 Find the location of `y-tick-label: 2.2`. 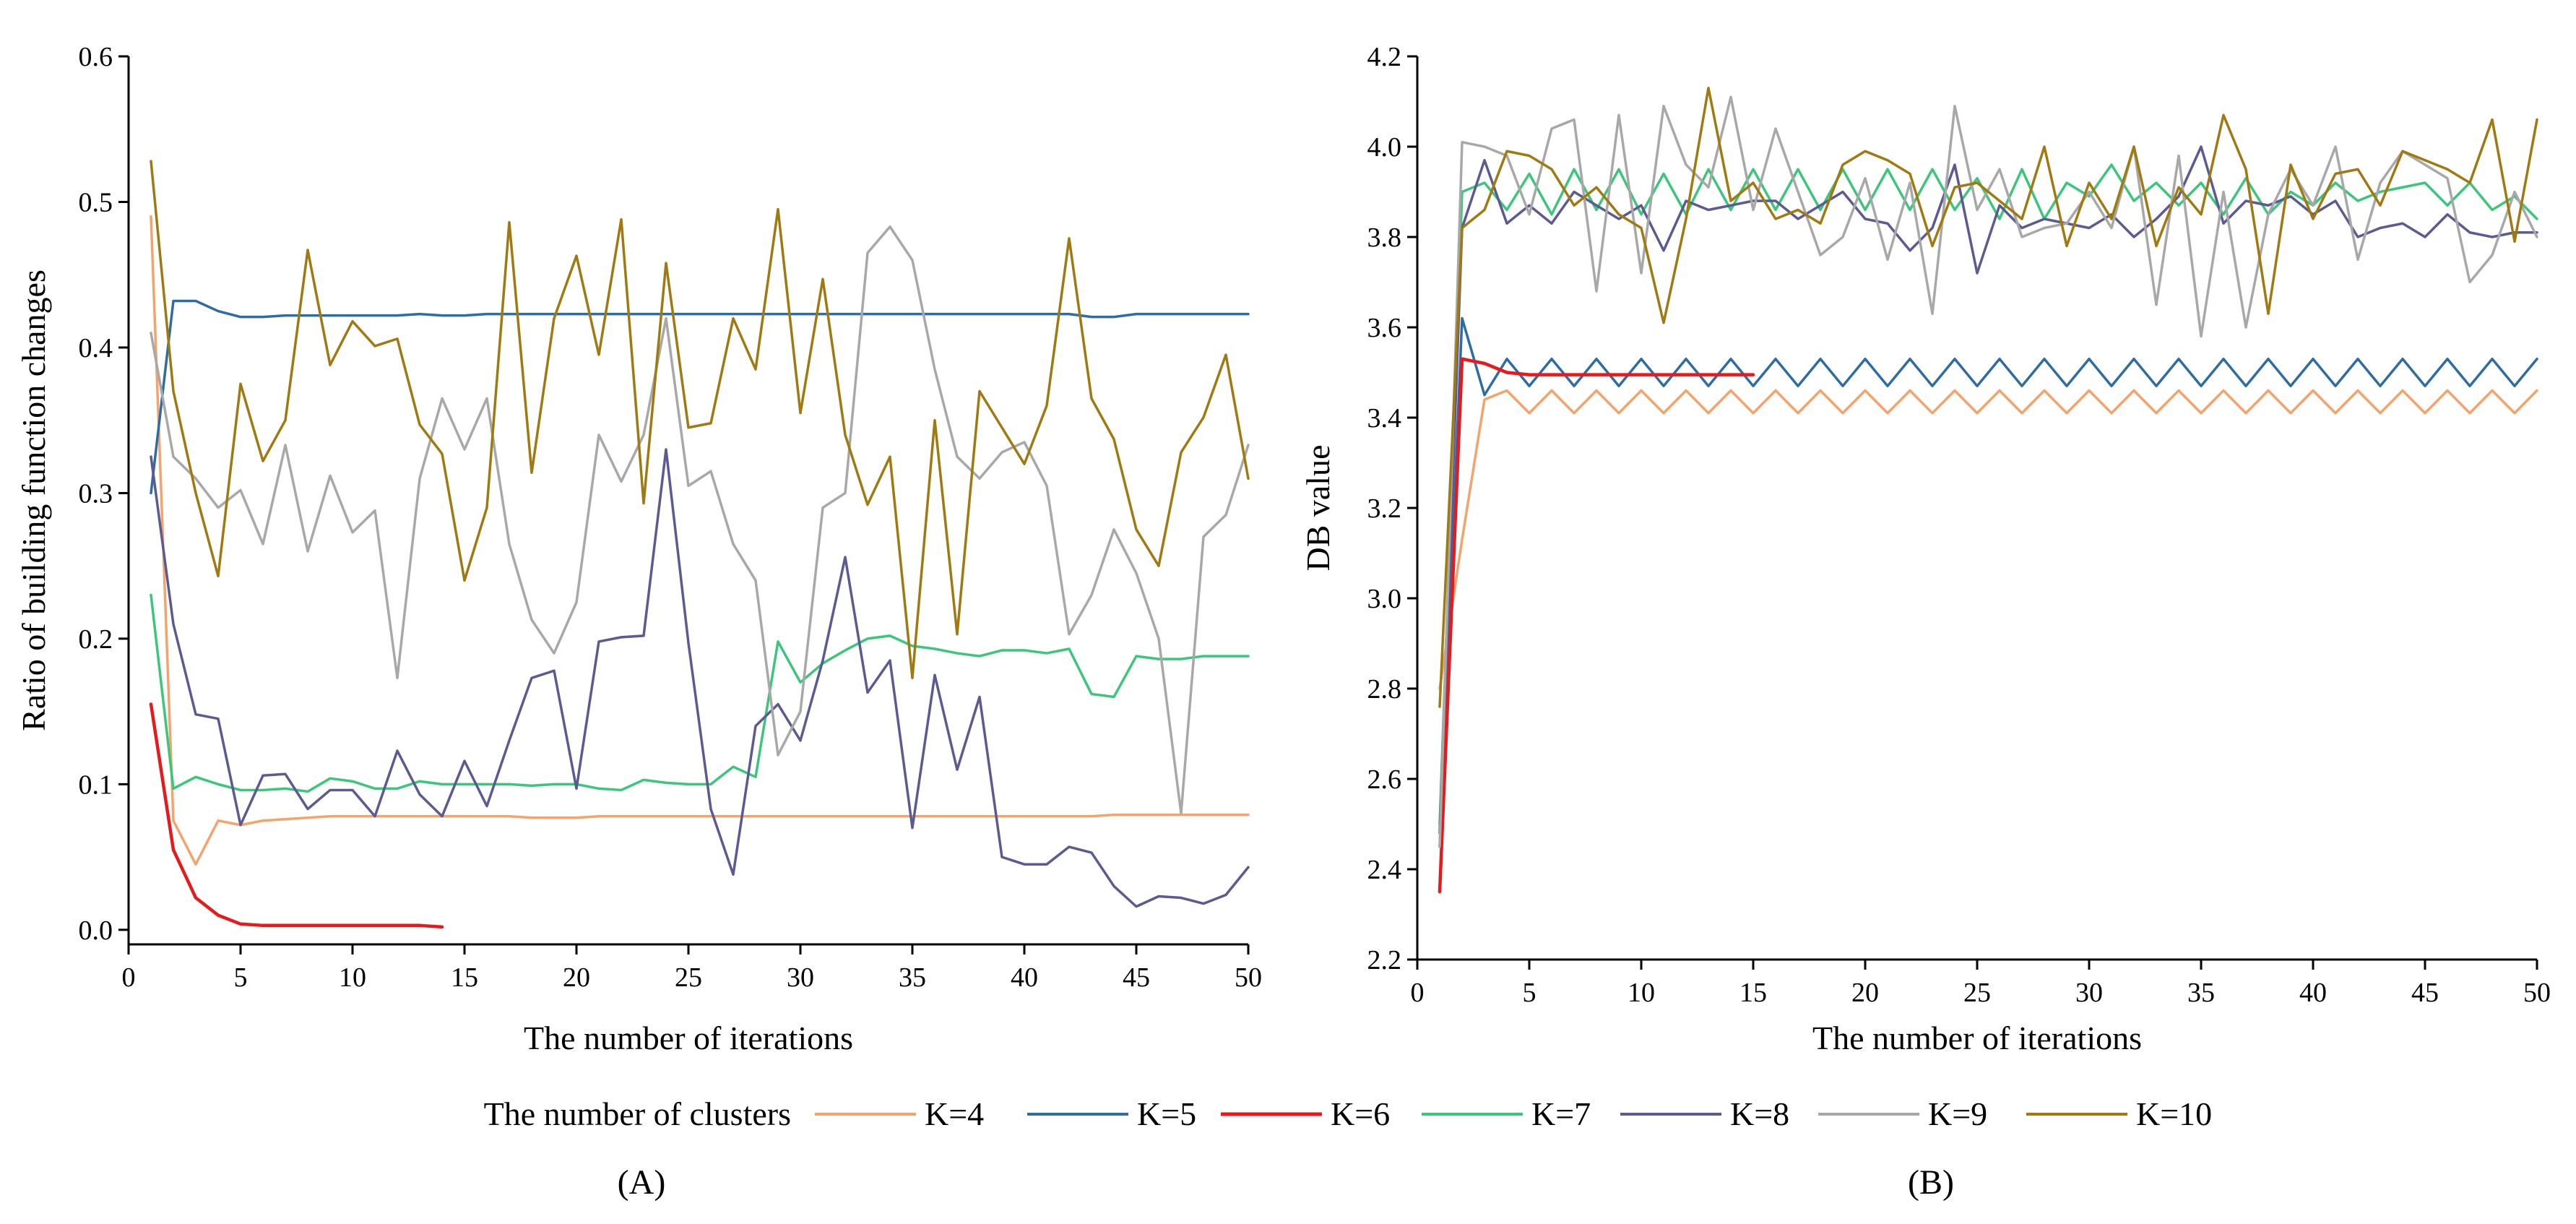

y-tick-label: 2.2 is located at coordinates (1384, 960).